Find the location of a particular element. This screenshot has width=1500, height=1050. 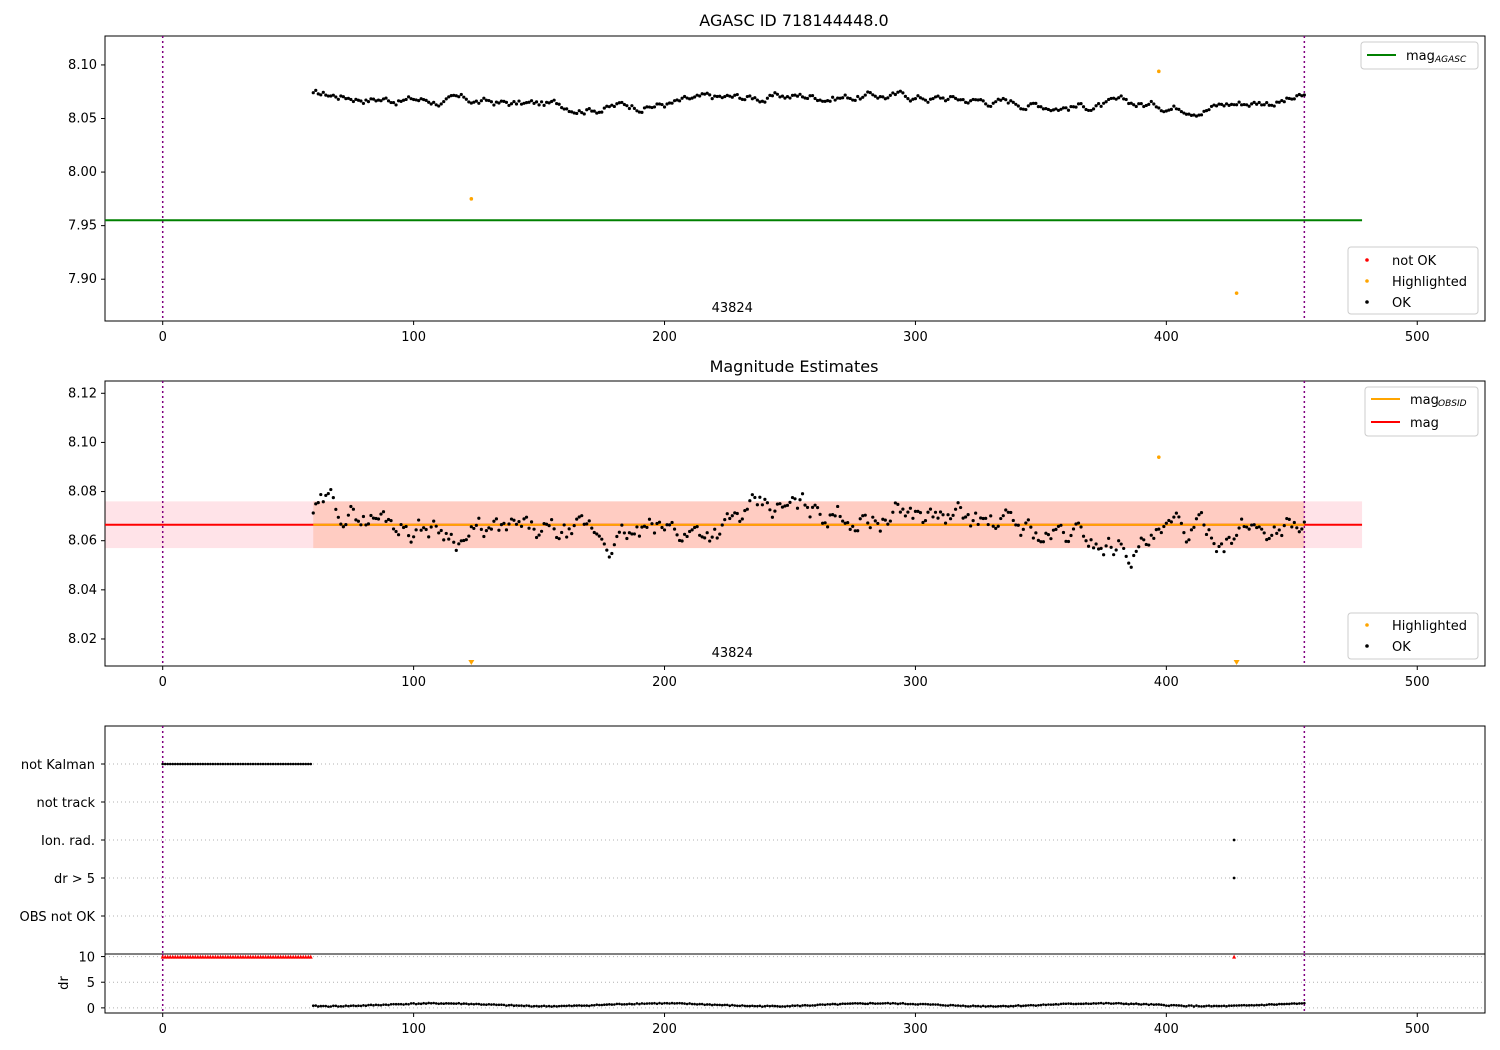

y-tick-label: 0 is located at coordinates (91, 1009).